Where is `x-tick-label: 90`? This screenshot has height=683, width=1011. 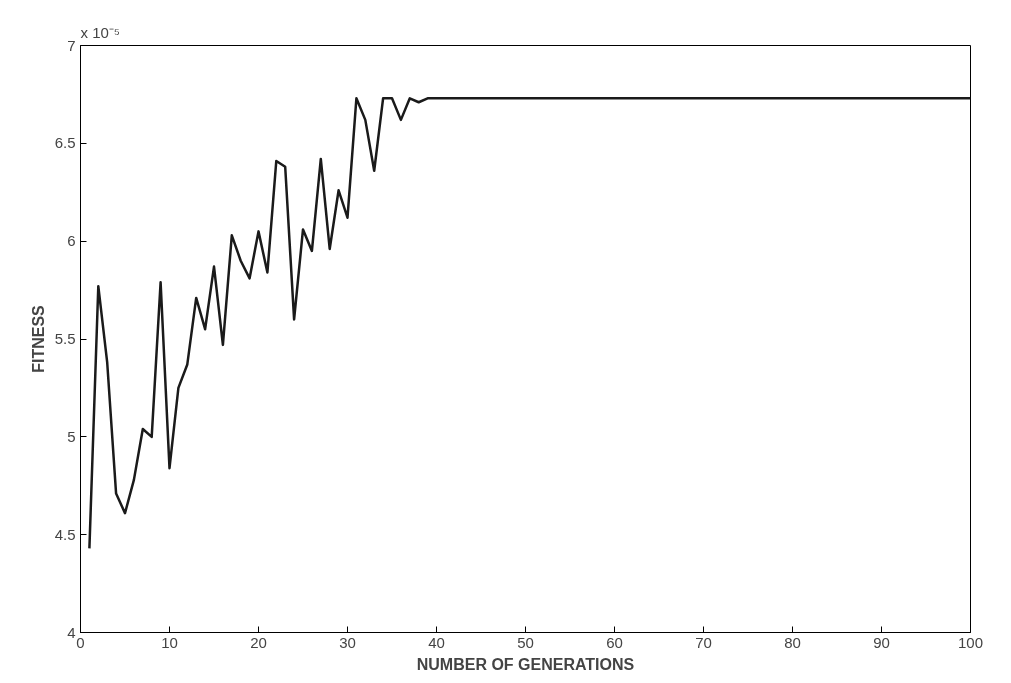
x-tick-label: 90 is located at coordinates (881, 642).